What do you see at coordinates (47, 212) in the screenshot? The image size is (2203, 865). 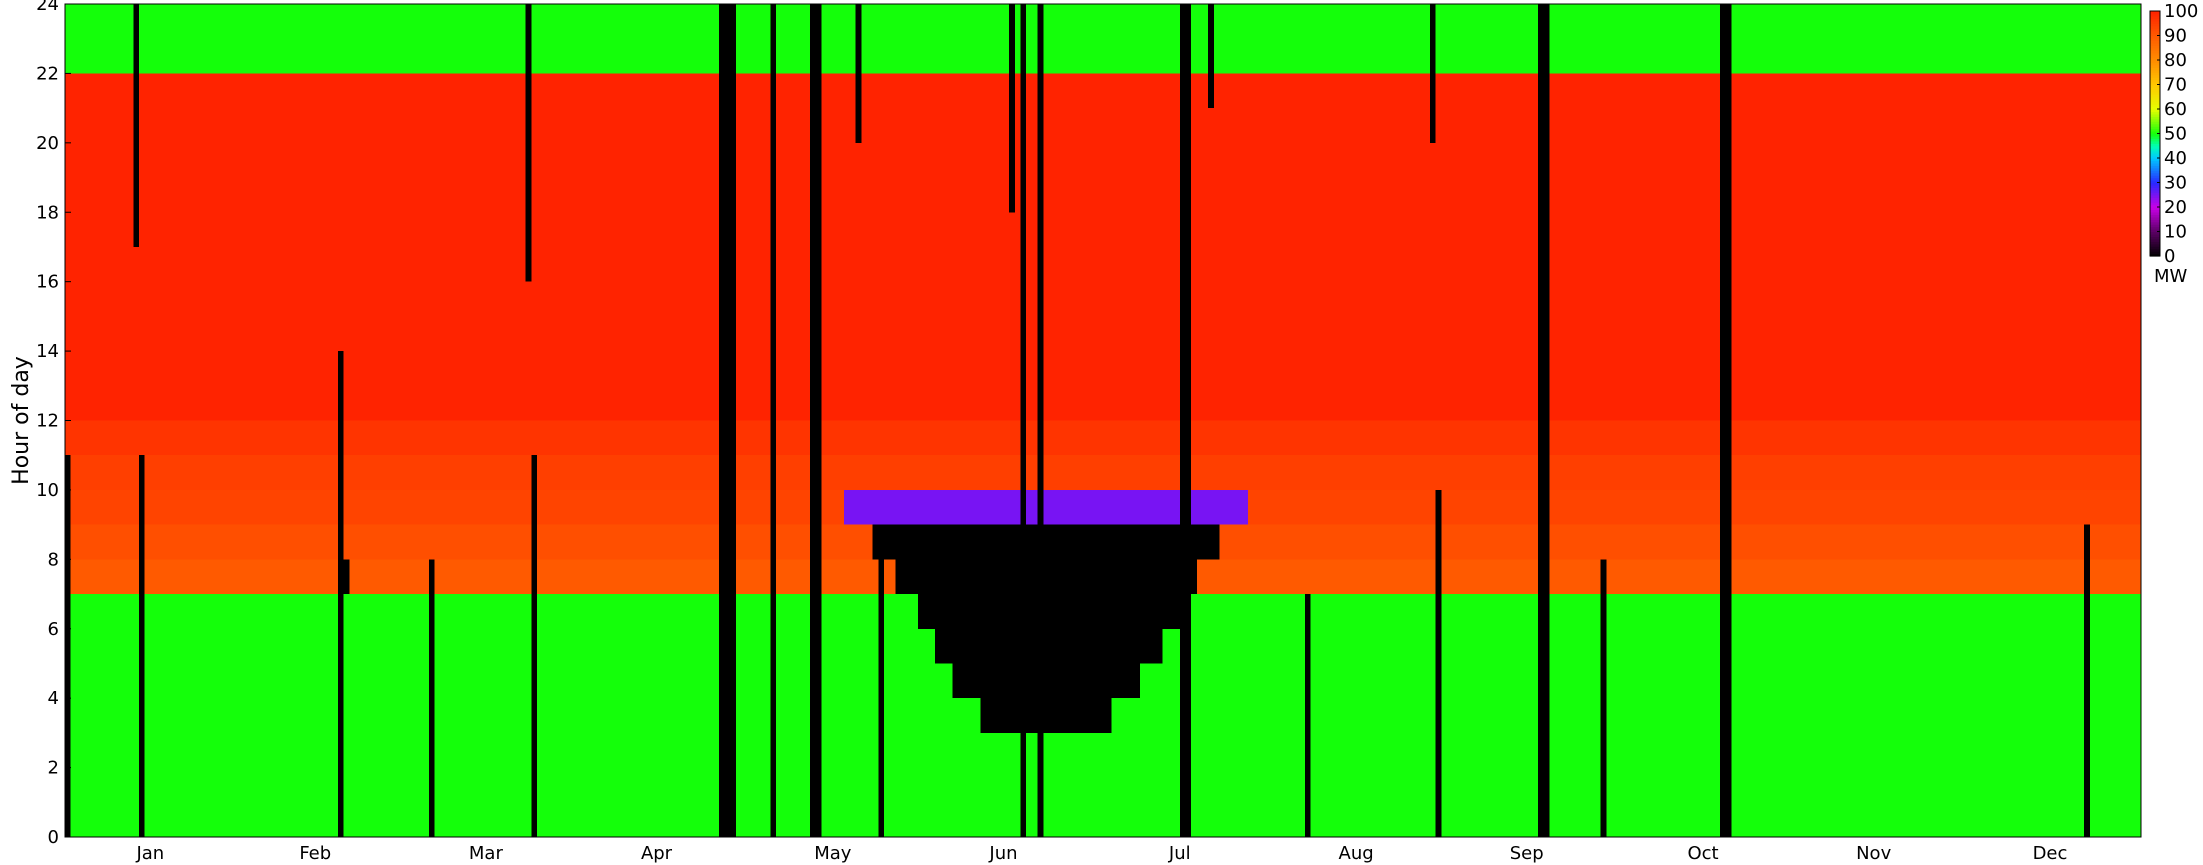 I see `y-tick-label: 18` at bounding box center [47, 212].